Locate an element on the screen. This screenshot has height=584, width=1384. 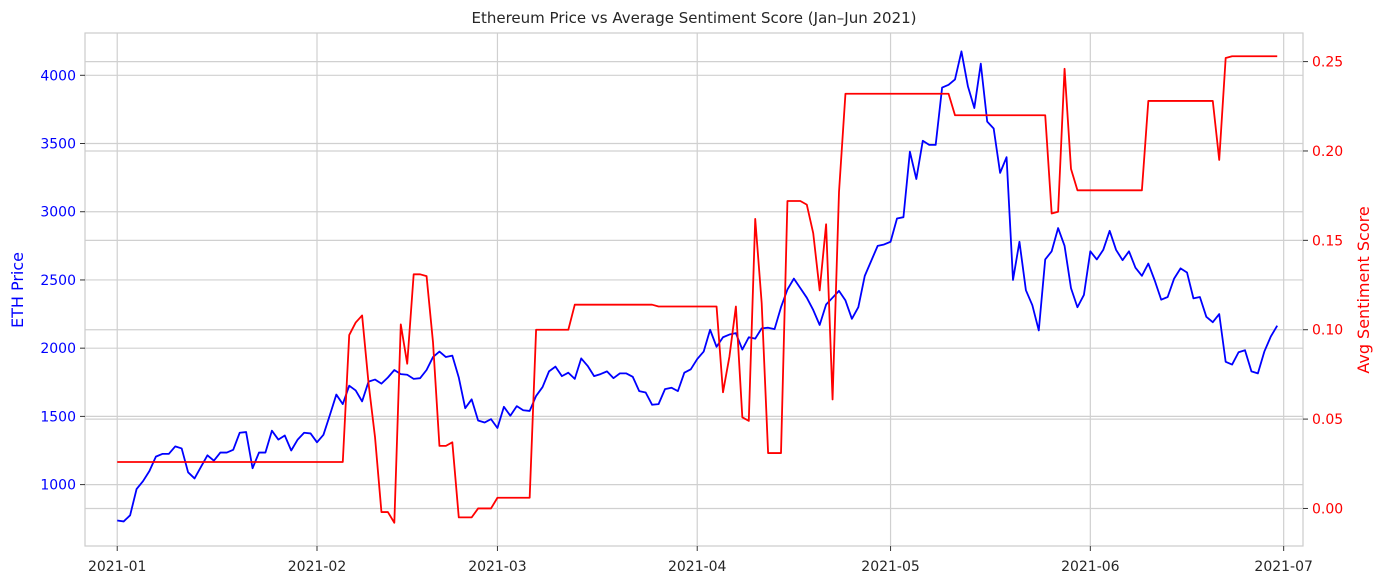
right-tick-label: 0.15 is located at coordinates (1327, 241).